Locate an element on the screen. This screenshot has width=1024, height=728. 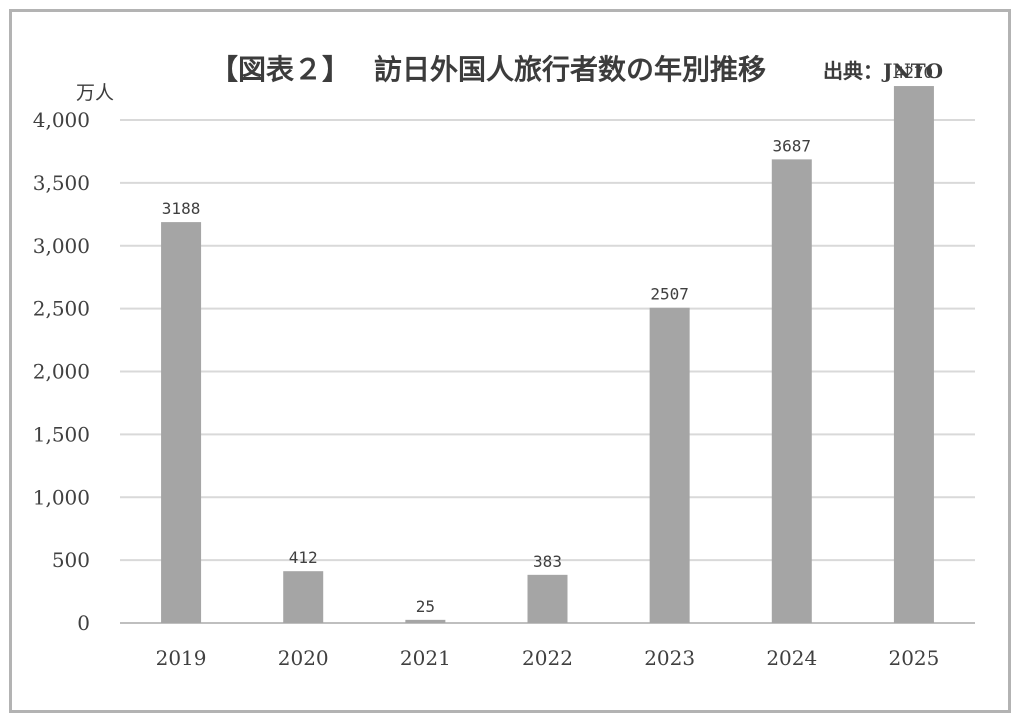
x-axis-ticks: 2019 2020 2021 2022 2023 2024 2025 is located at coordinates (548, 658).